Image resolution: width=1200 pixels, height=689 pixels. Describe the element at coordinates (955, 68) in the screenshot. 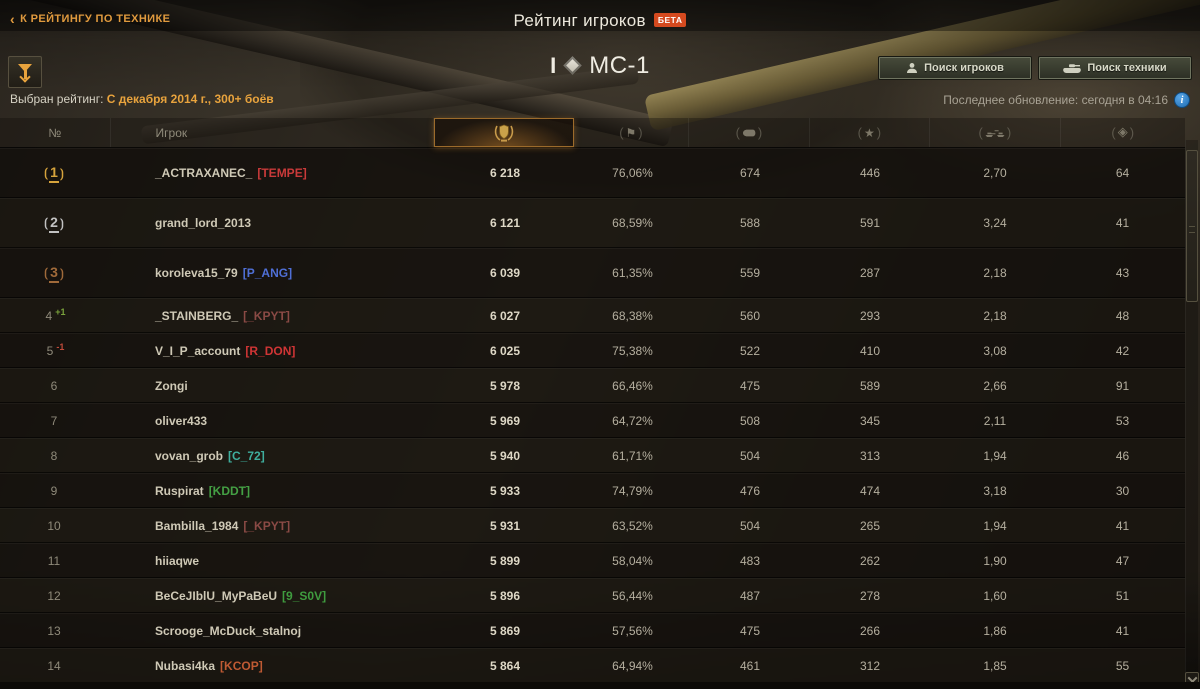

I see `search-players-button: Поиск игроков` at that location.